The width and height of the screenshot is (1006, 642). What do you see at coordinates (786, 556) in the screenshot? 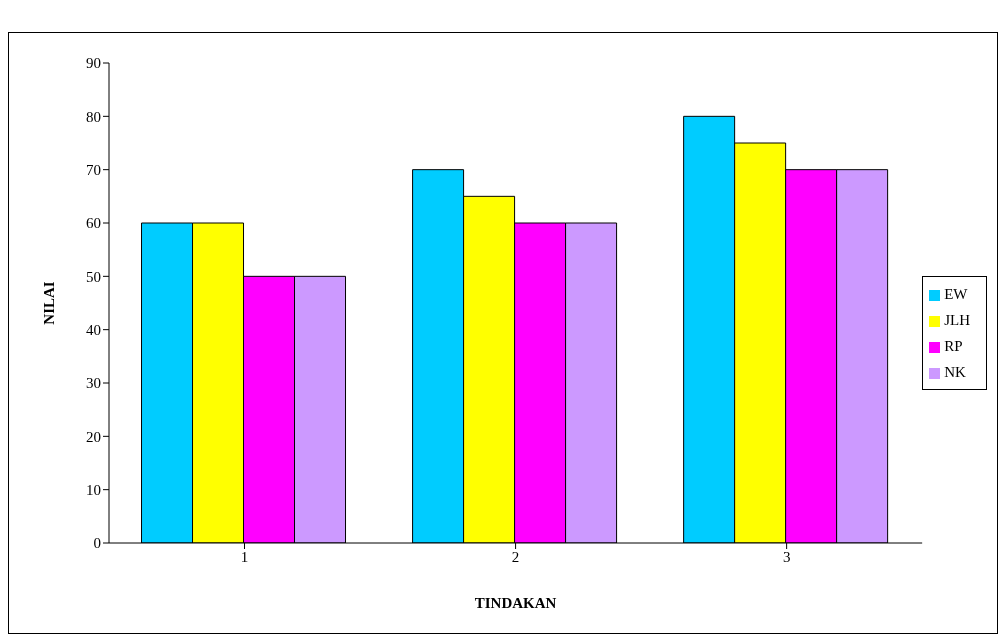
I see `x-tick-label: 3` at bounding box center [786, 556].